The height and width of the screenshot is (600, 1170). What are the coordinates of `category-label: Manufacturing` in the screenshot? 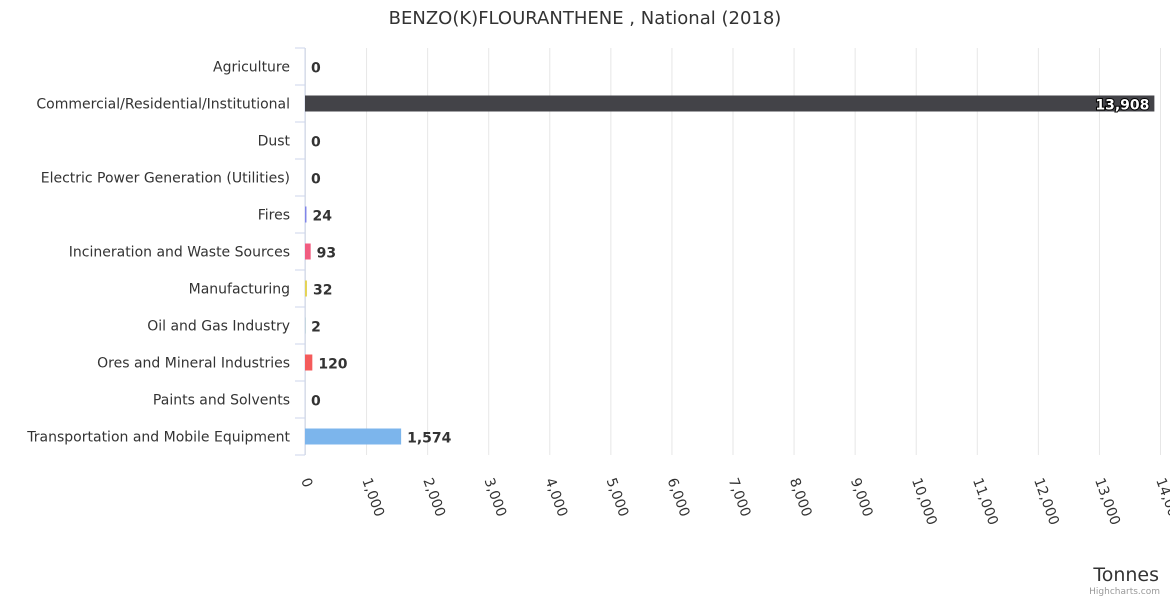 It's located at (239, 290).